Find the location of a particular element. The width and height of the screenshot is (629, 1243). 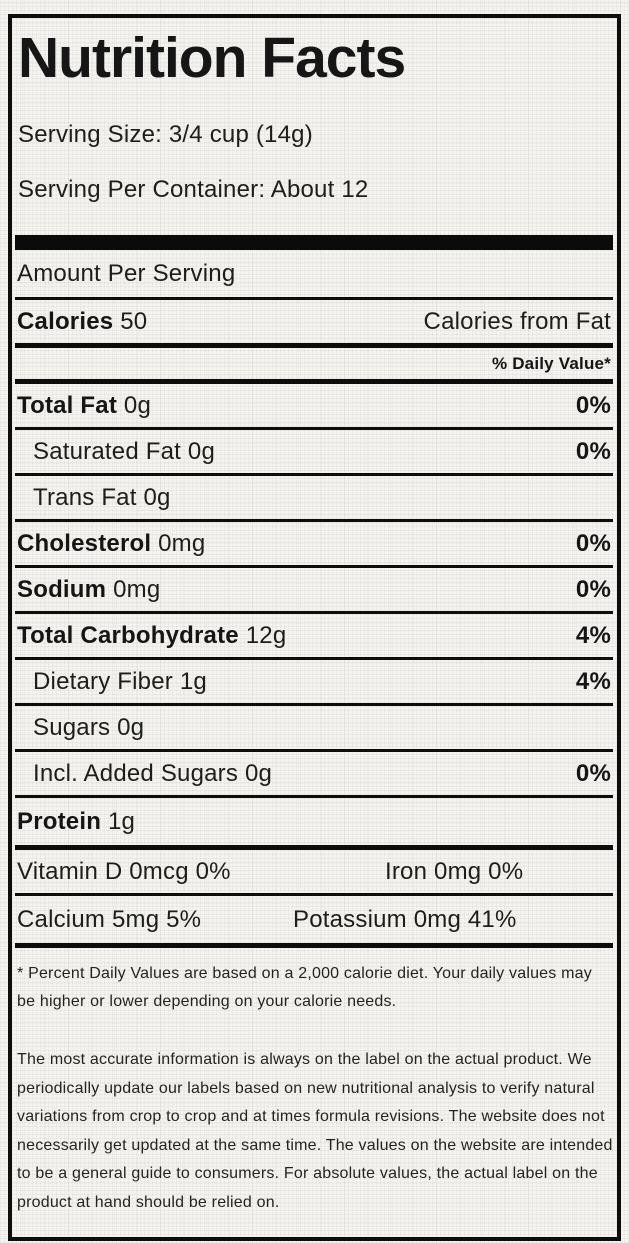

row-total-carbohydrate: Total Carbohydrate 12g 4% is located at coordinates (314, 637).